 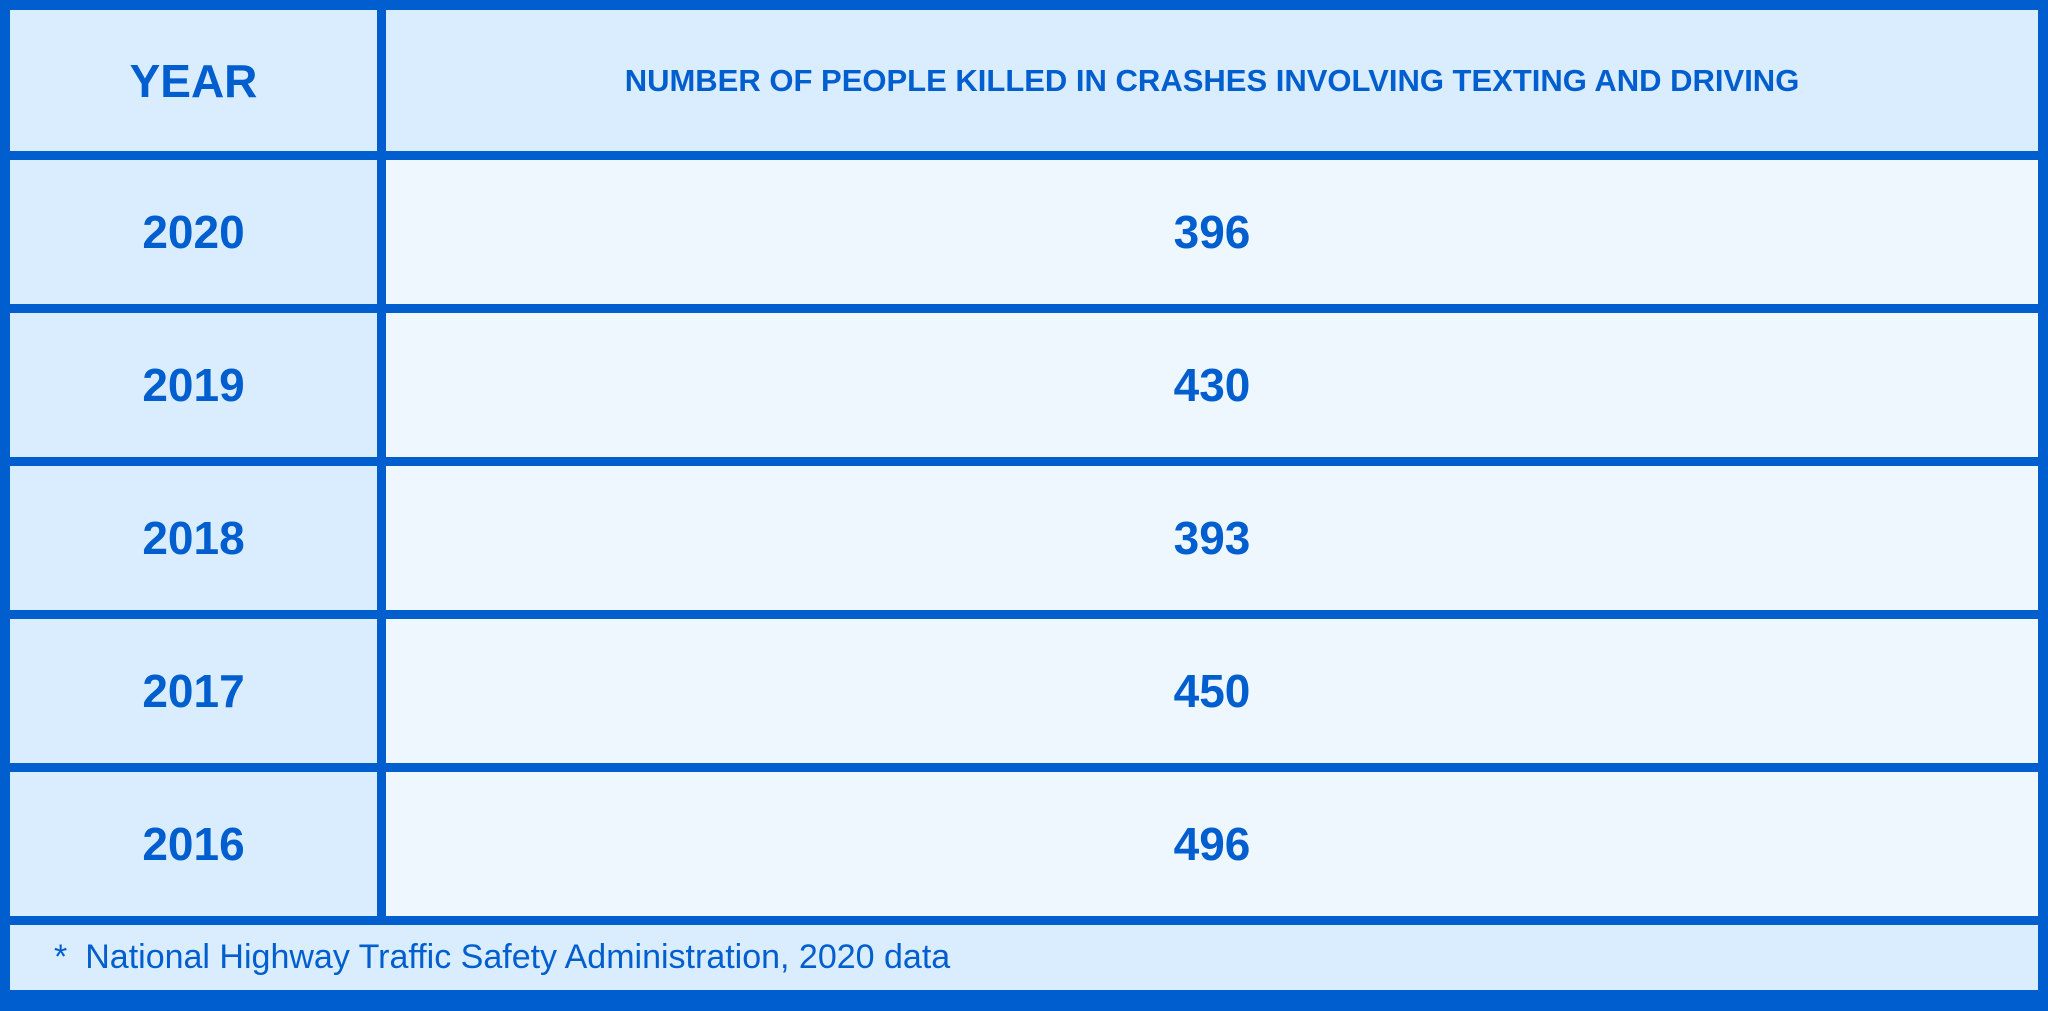 What do you see at coordinates (193, 385) in the screenshot?
I see `year-cell: 2019` at bounding box center [193, 385].